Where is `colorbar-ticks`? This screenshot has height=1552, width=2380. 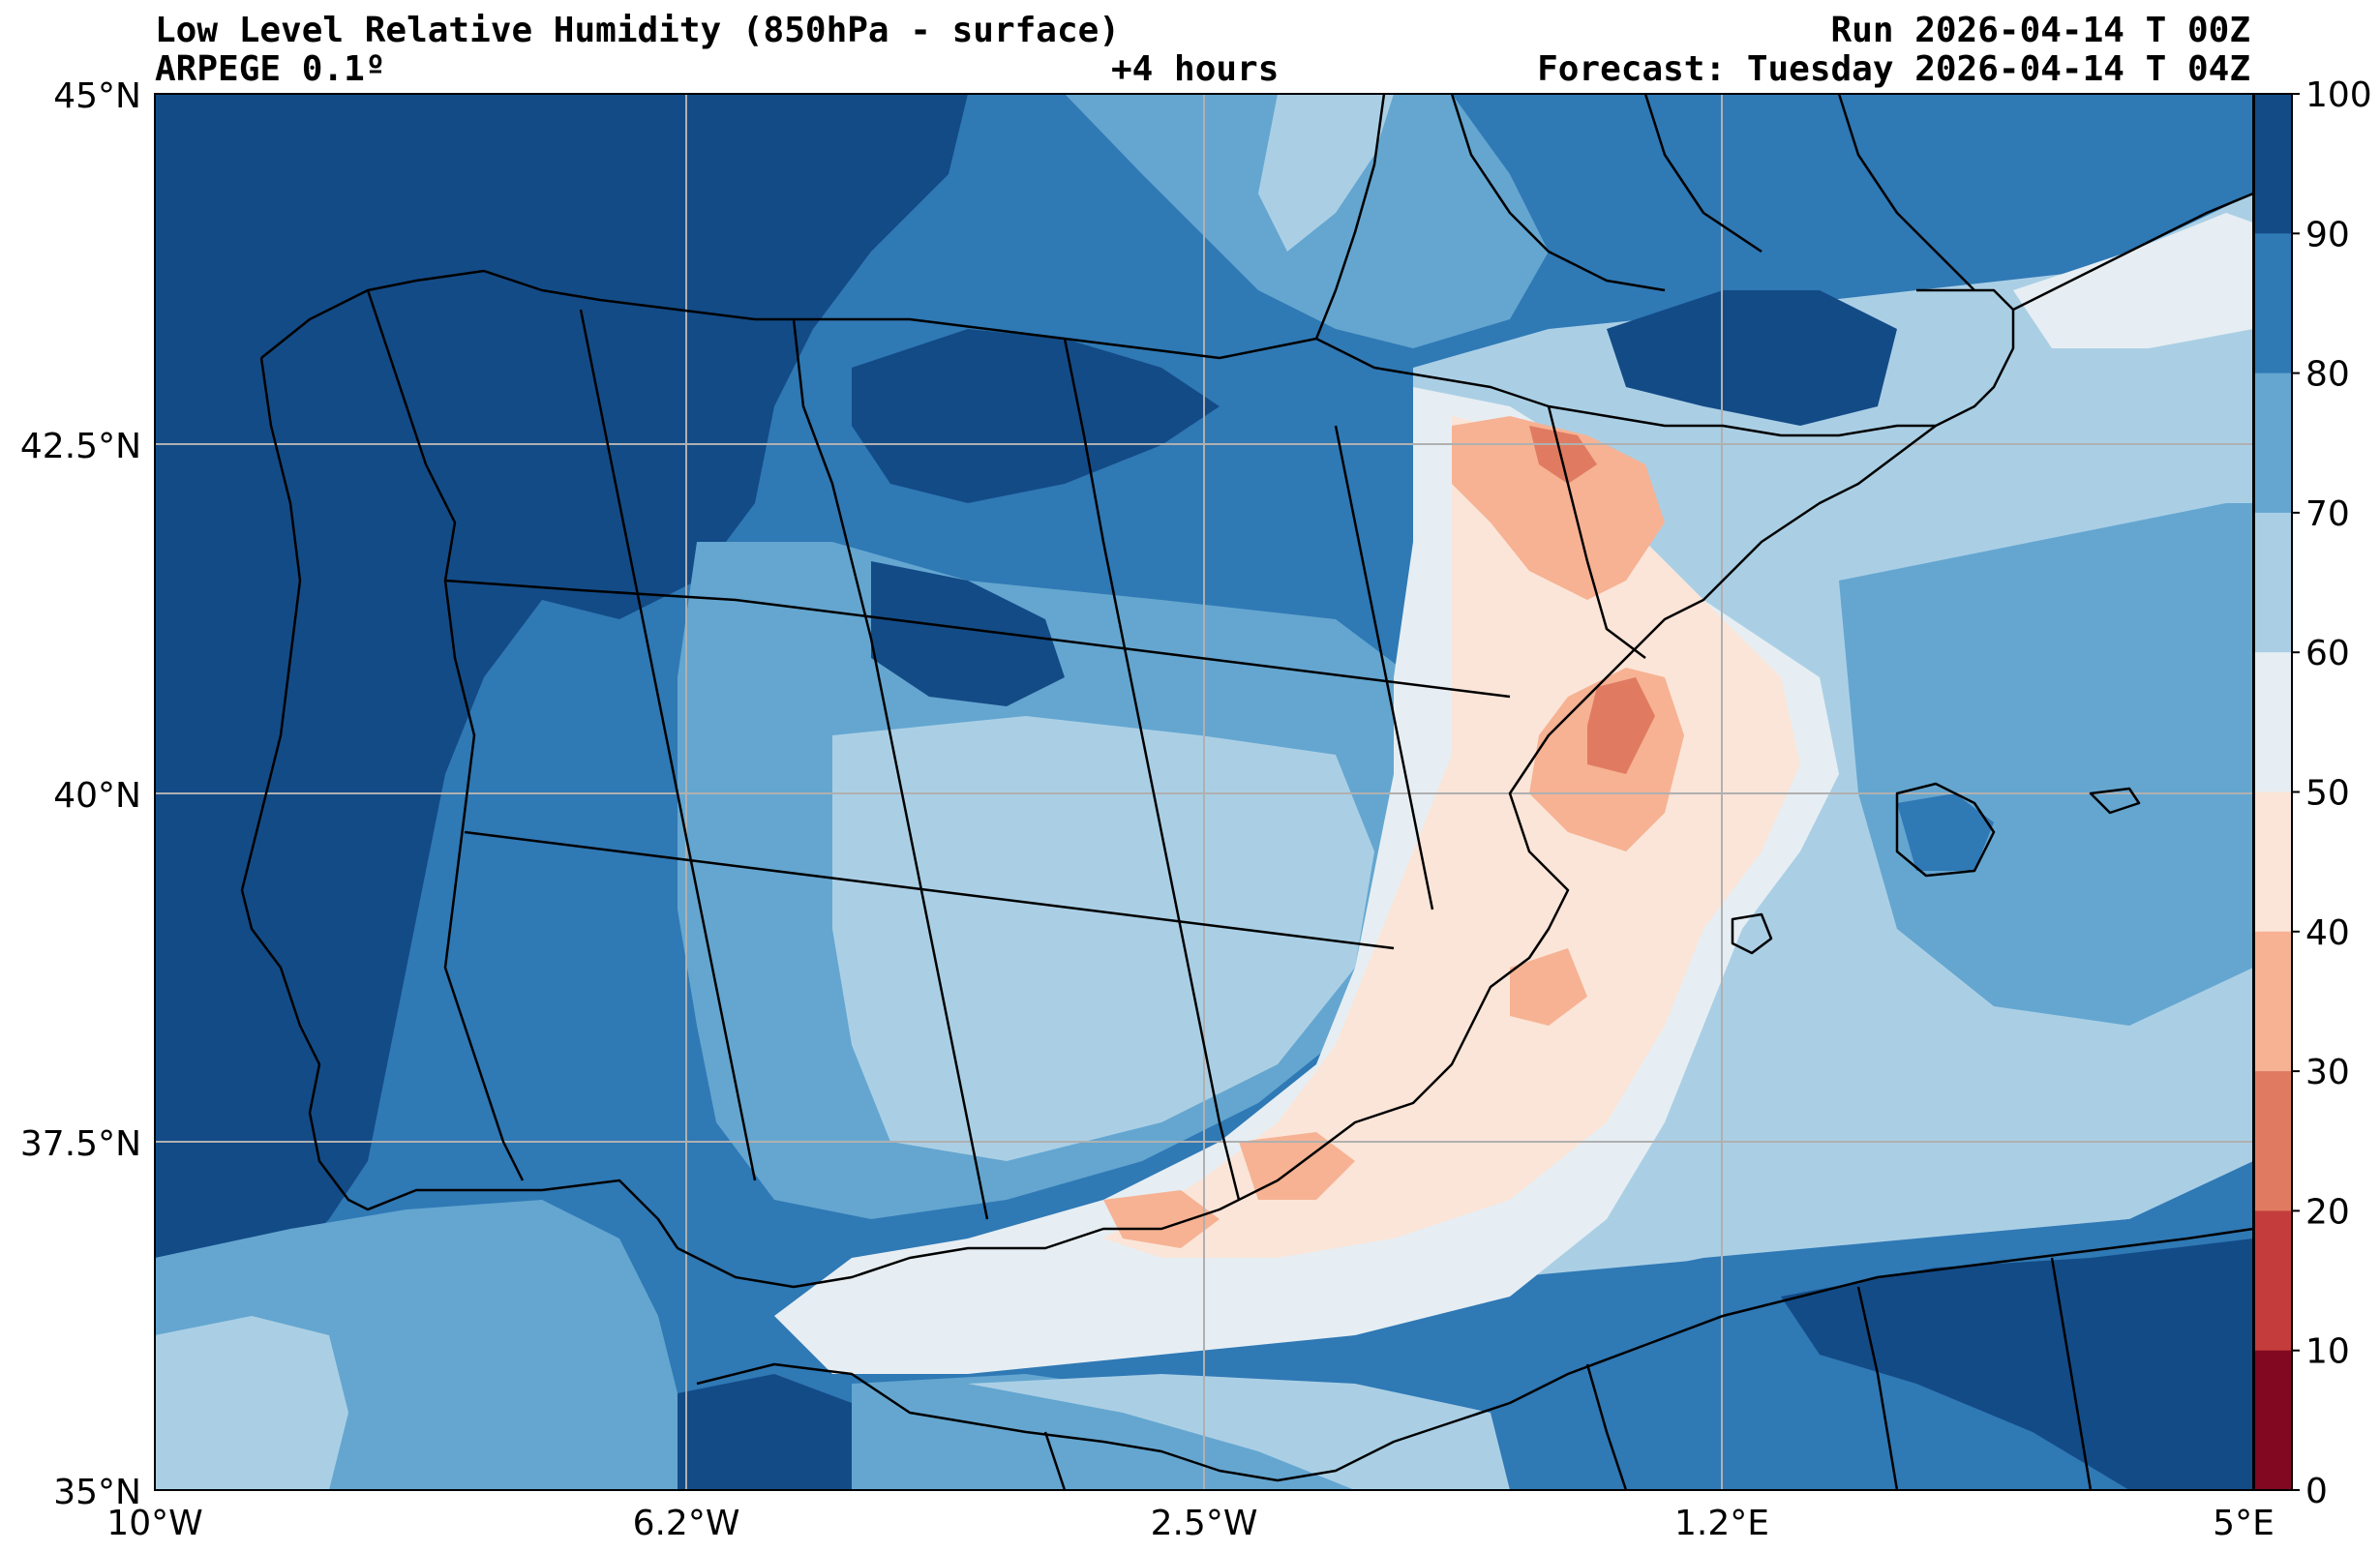 colorbar-ticks is located at coordinates (2296, 792).